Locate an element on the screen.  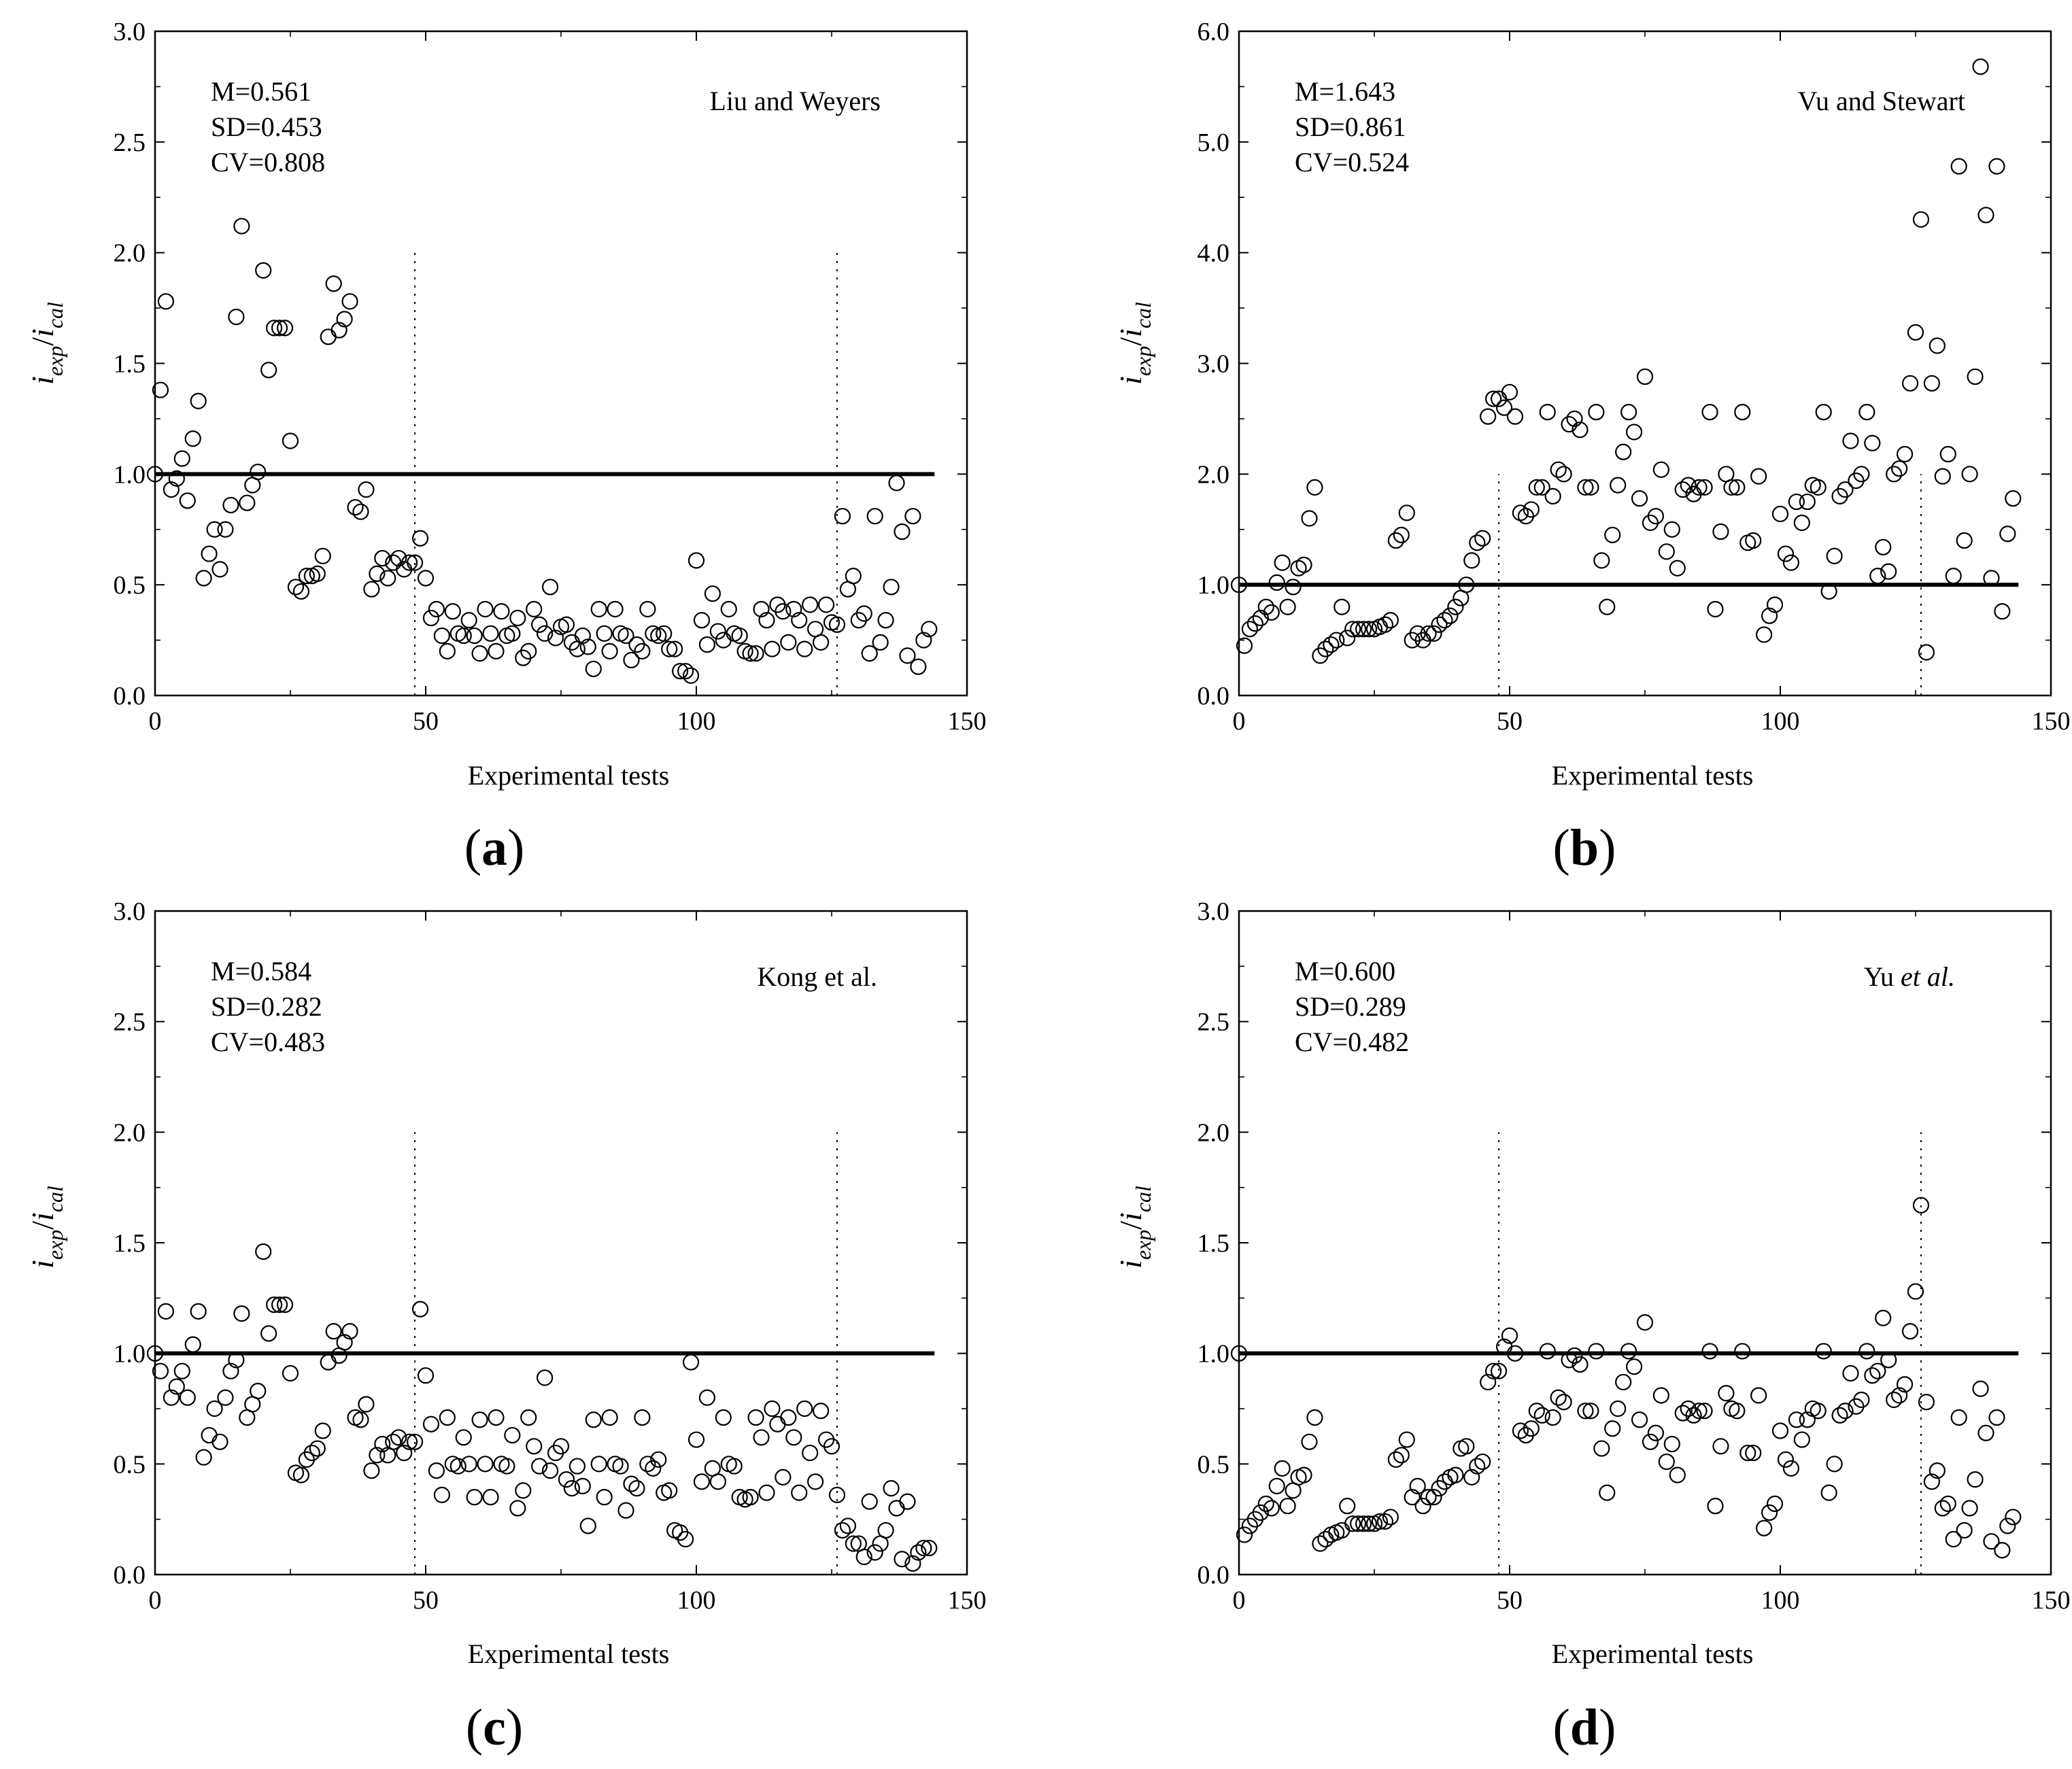
y-tick-label: 1.0 is located at coordinates (130, 474).